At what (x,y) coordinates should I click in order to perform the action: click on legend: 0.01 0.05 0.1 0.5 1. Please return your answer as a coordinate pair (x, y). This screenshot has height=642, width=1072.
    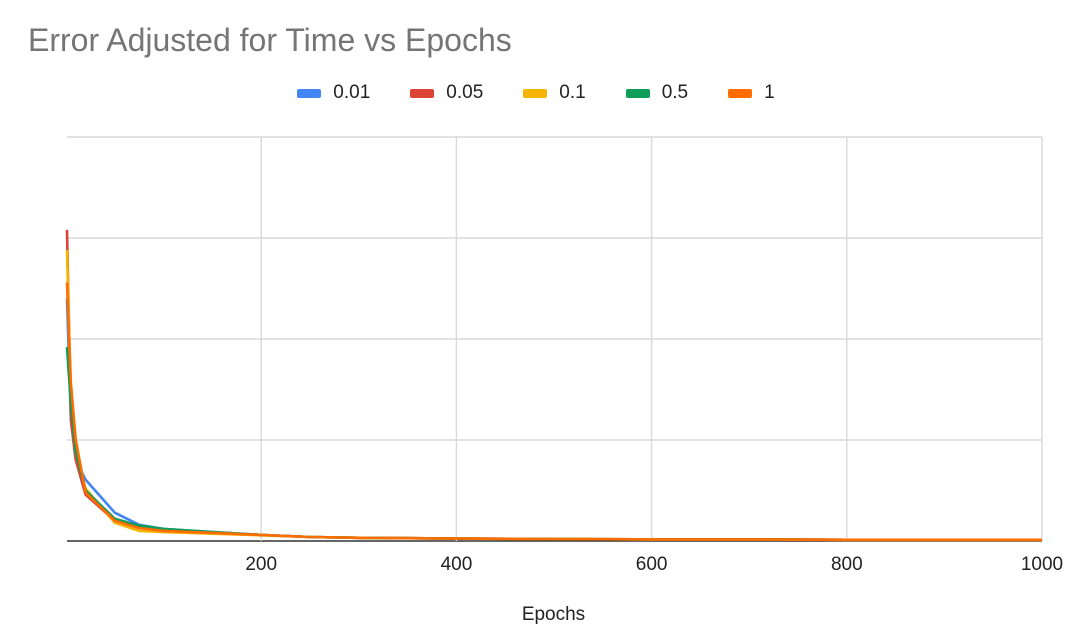
    Looking at the image, I should click on (536, 93).